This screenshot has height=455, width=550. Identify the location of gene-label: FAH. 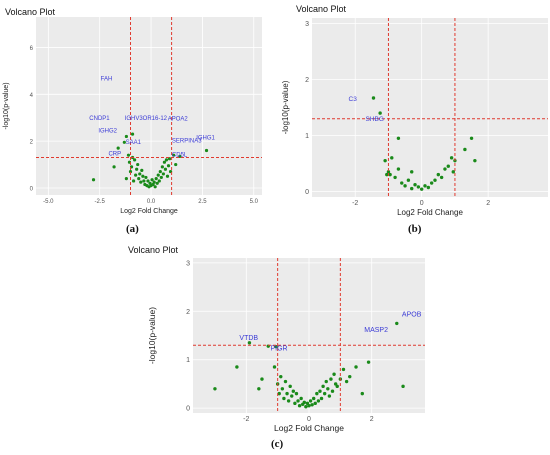
(107, 80).